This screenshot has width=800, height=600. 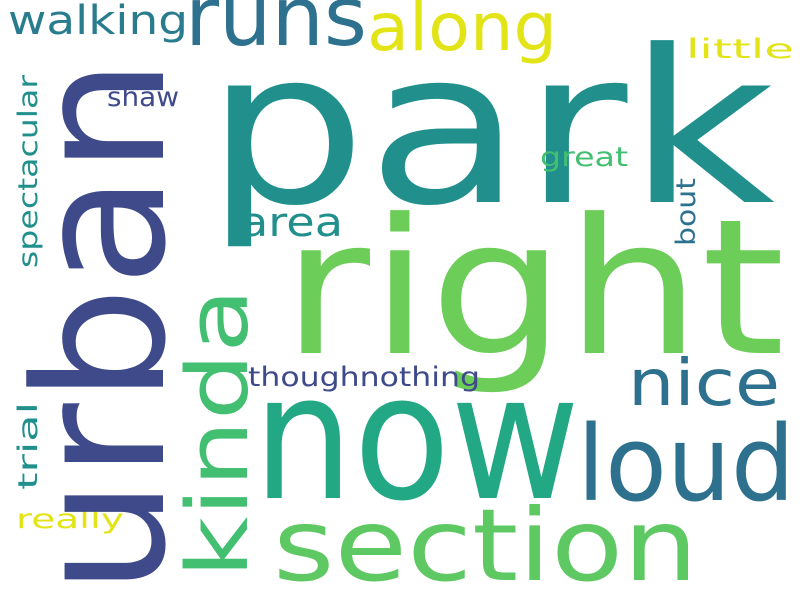 I want to click on word-kinda: kinda, so click(x=218, y=433).